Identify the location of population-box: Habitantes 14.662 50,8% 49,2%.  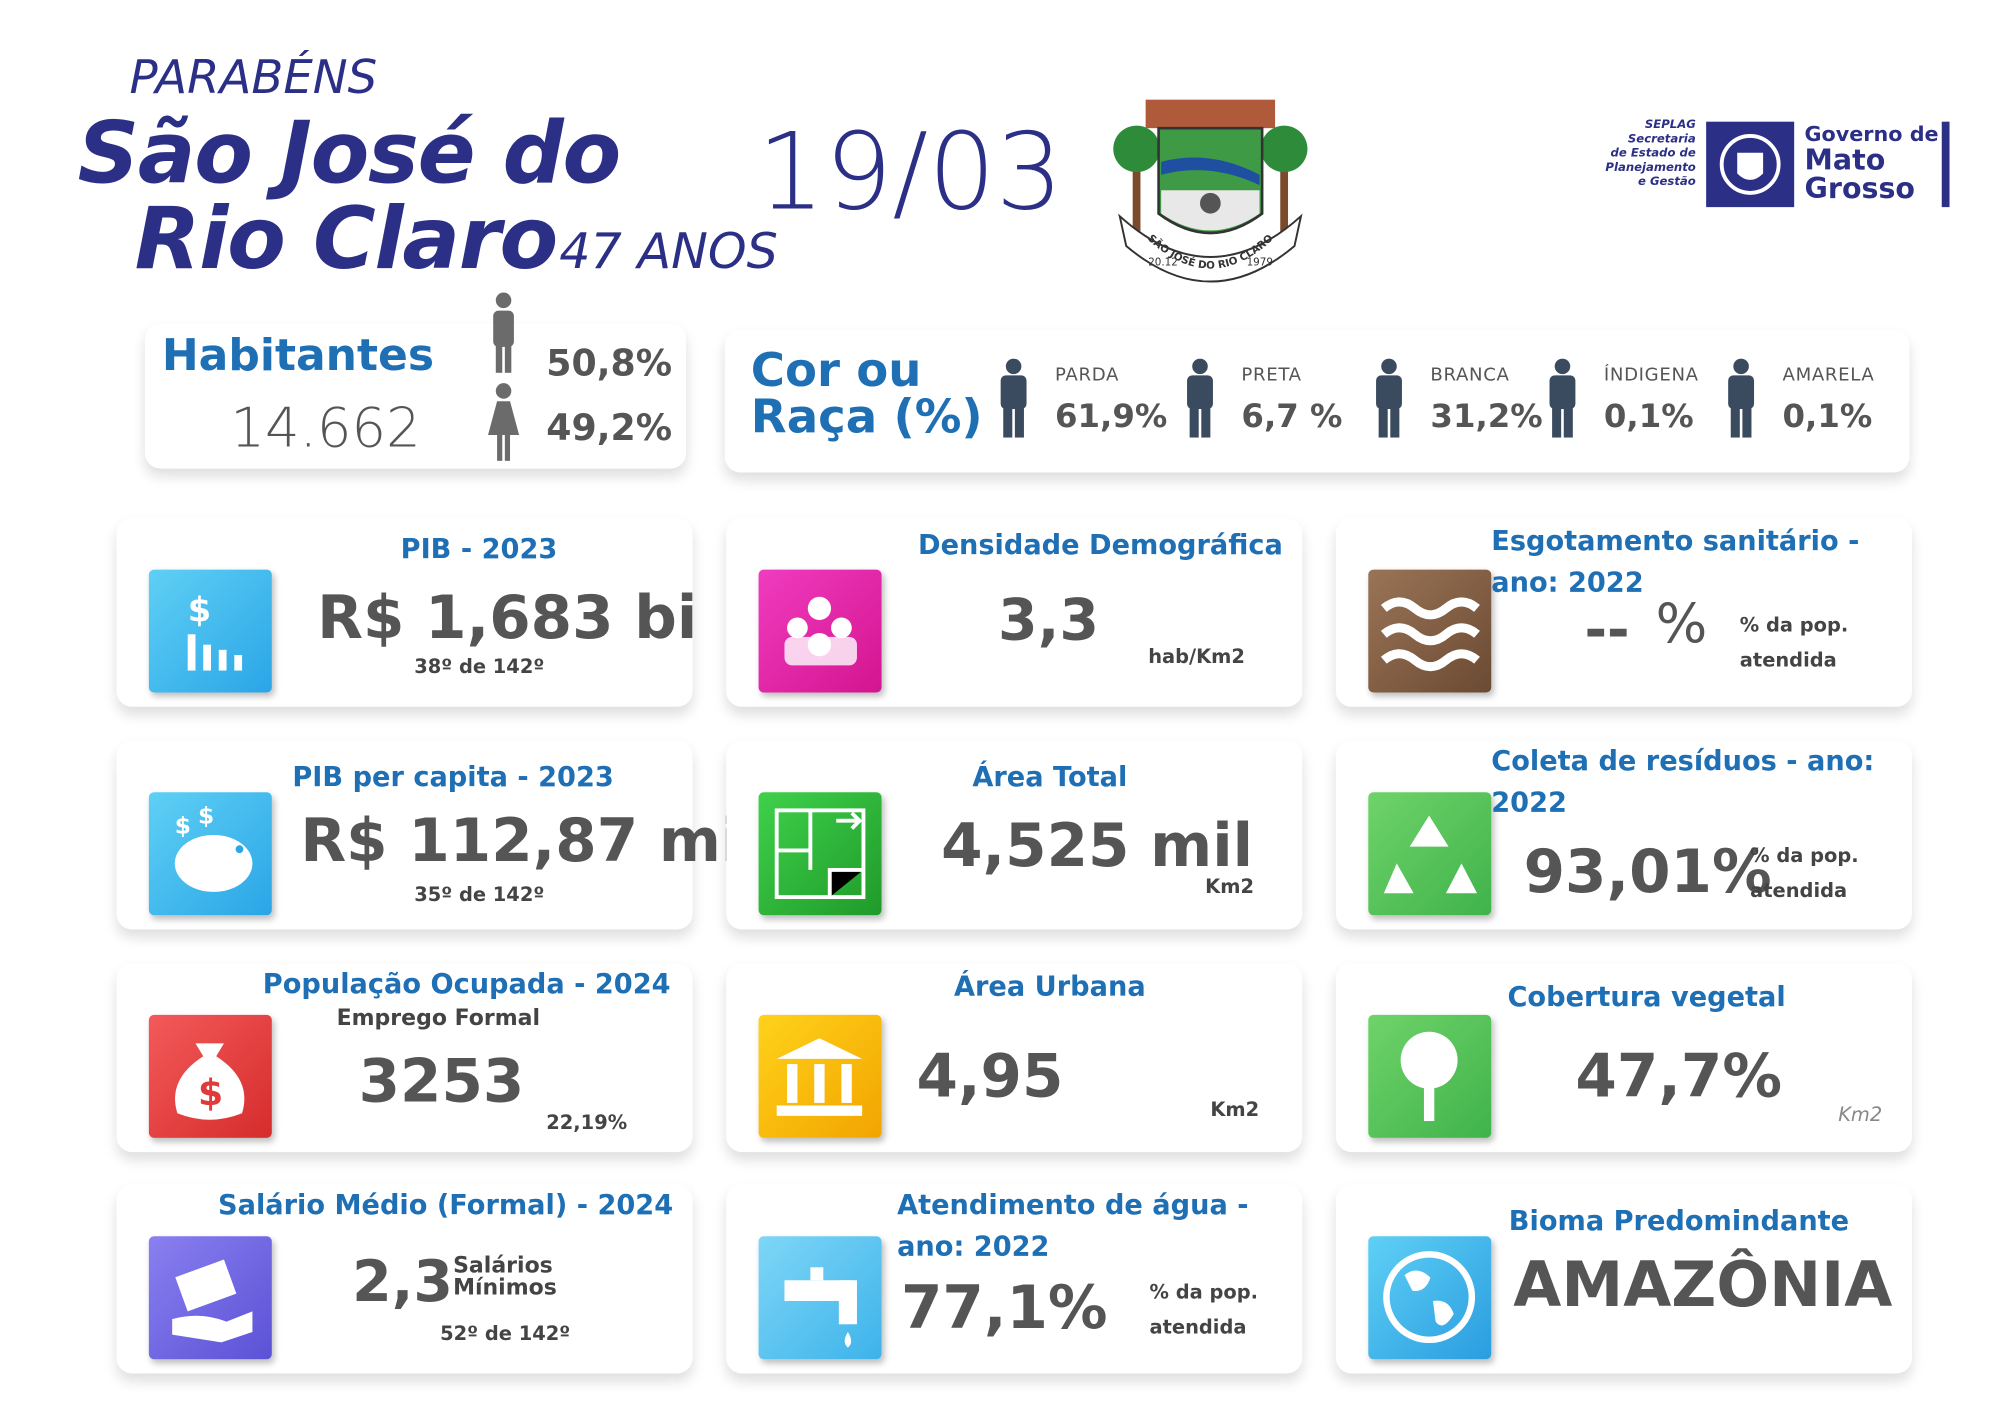
(415, 380).